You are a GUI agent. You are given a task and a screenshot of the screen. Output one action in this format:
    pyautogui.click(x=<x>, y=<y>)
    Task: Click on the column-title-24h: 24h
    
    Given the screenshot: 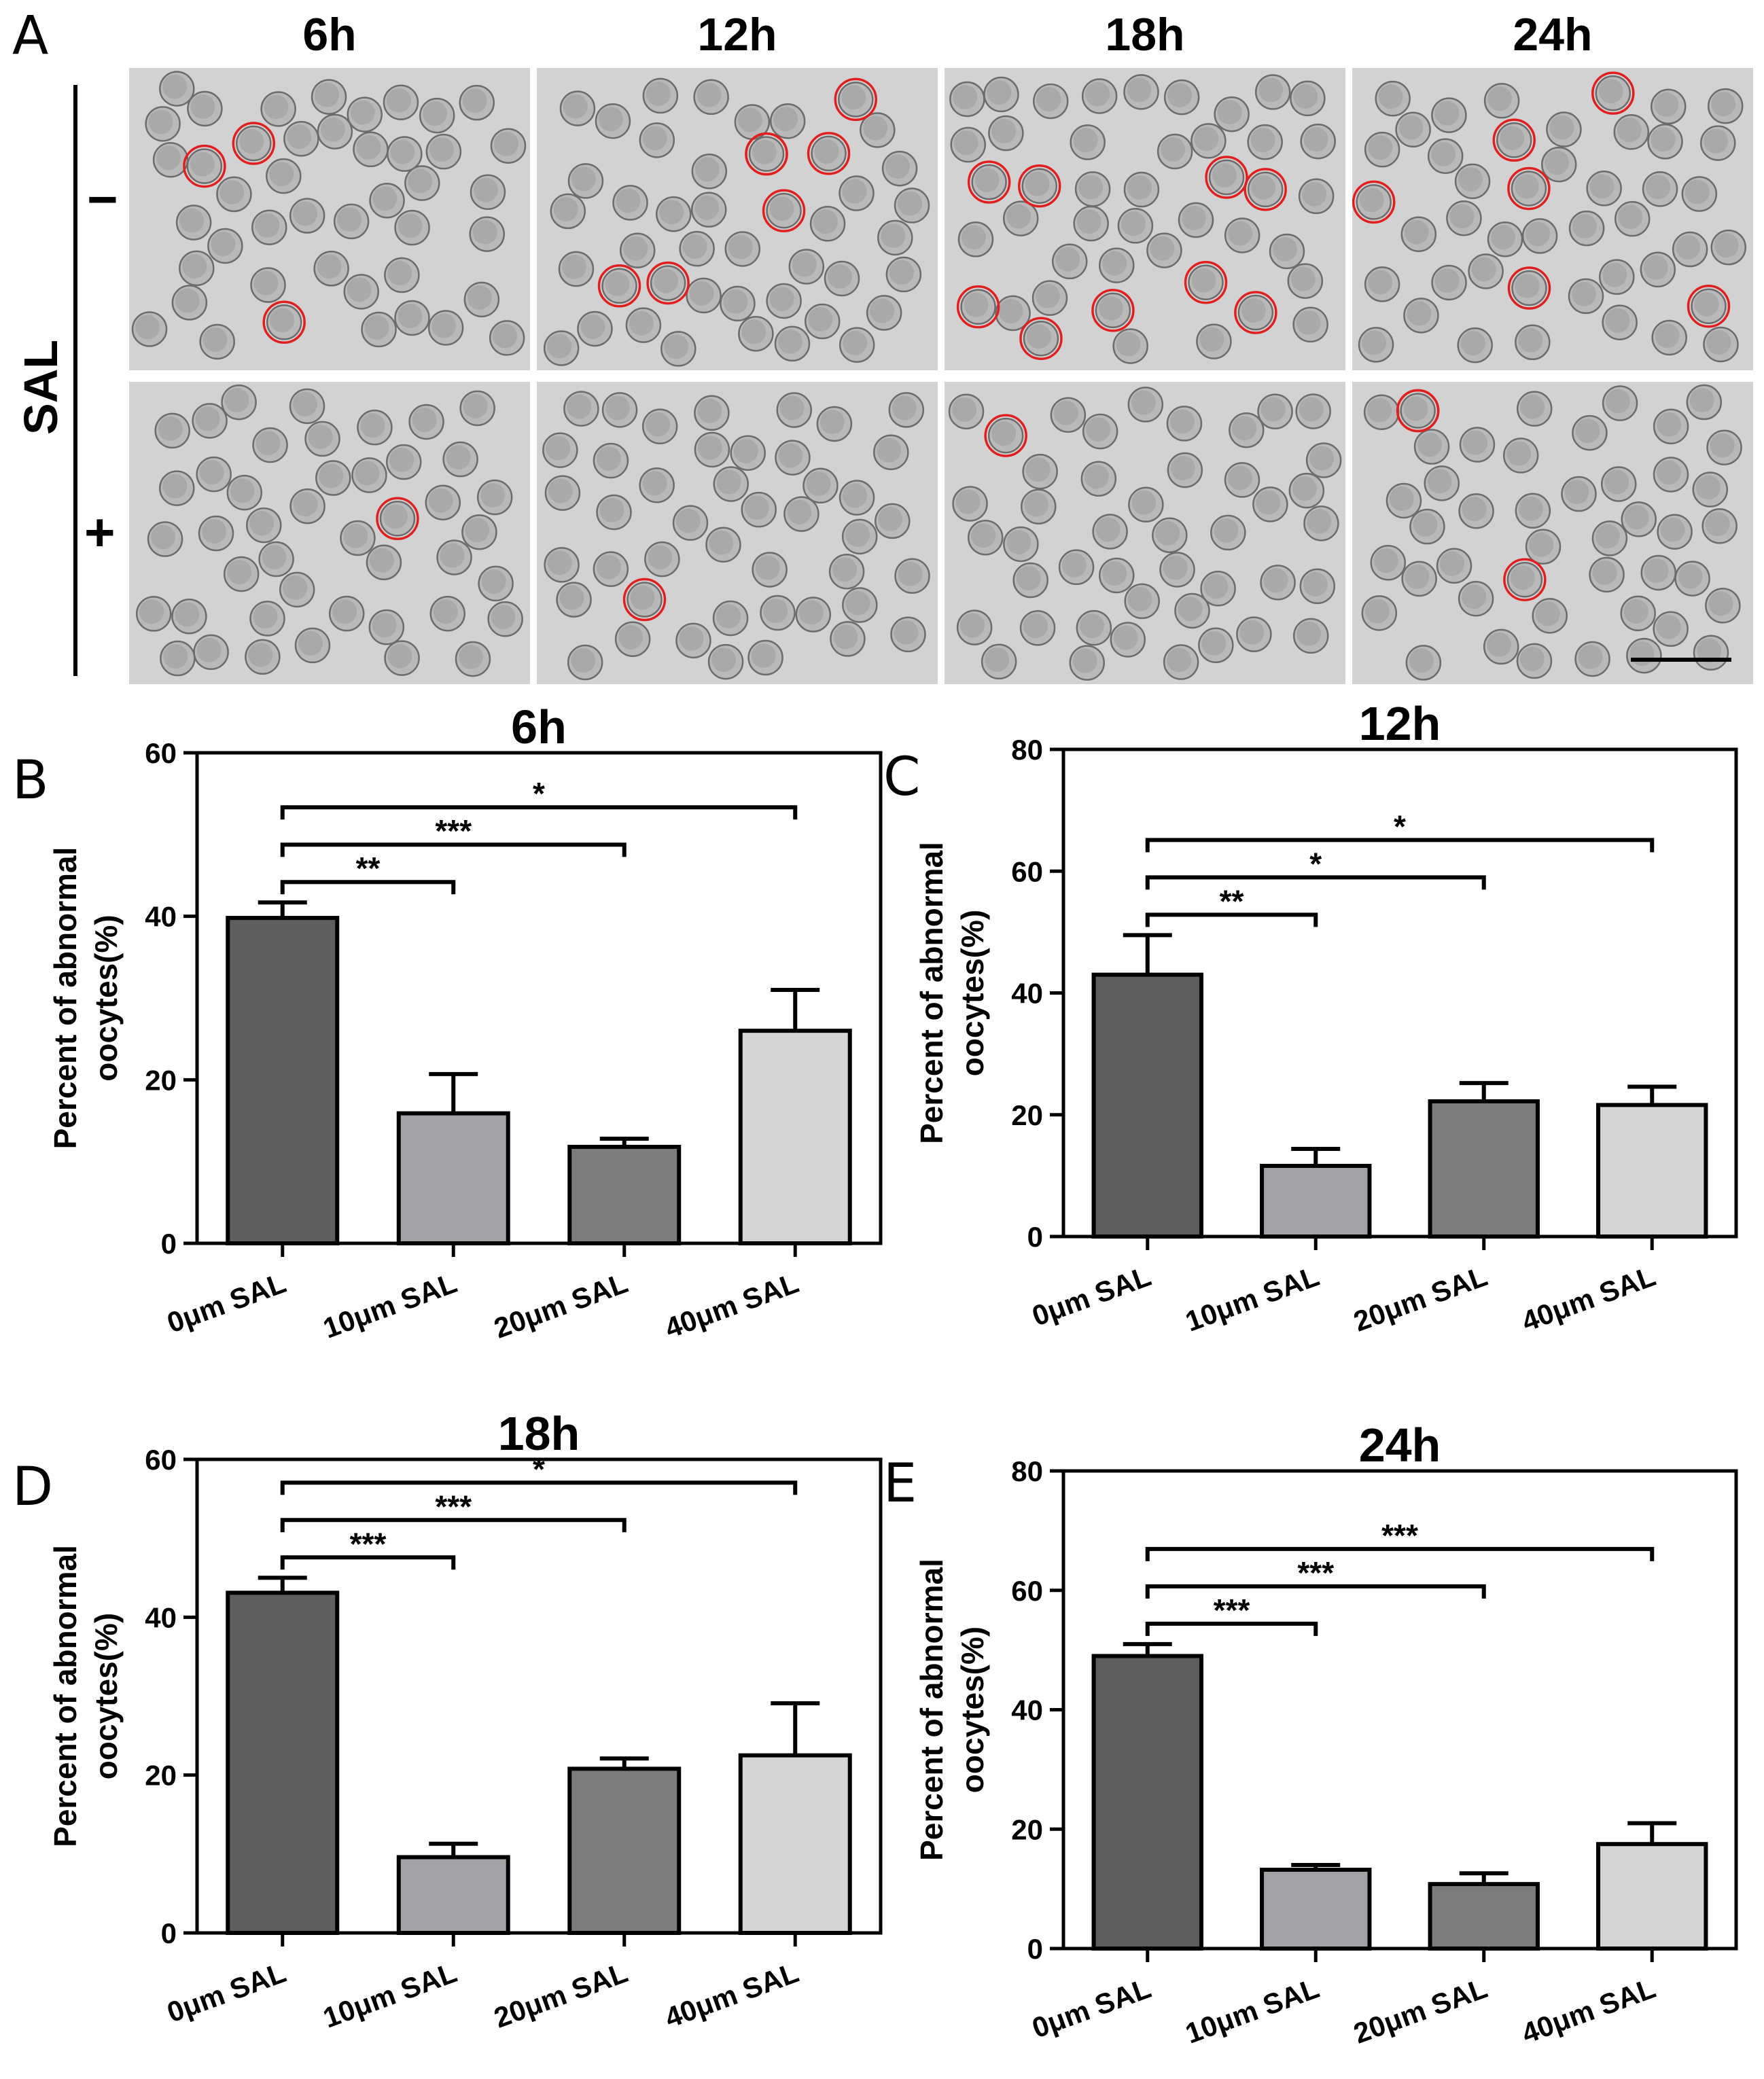 What is the action you would take?
    pyautogui.click(x=1553, y=34)
    